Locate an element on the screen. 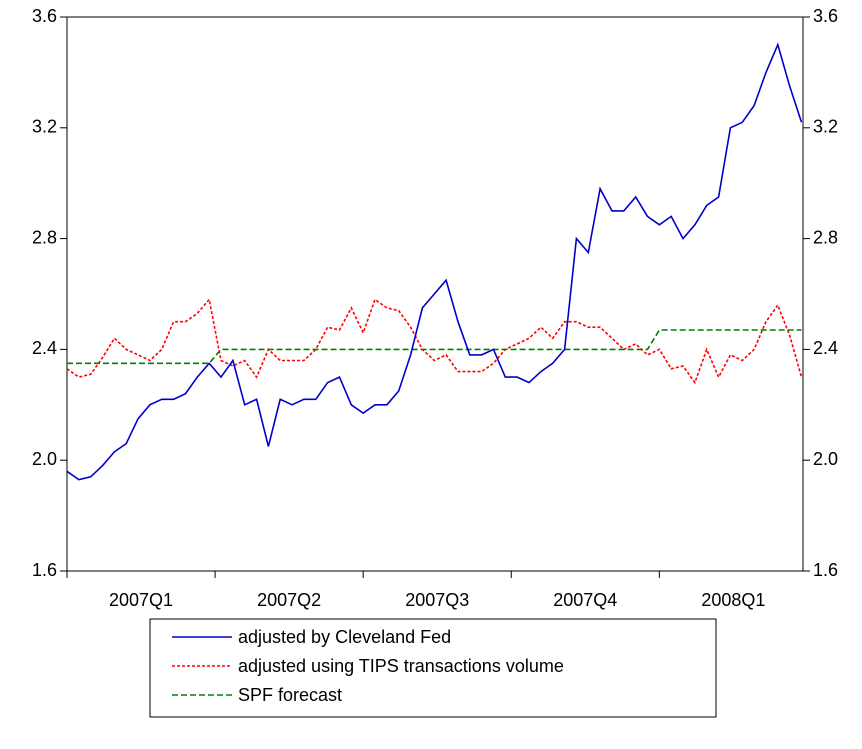 The width and height of the screenshot is (862, 749). legend-label: adjusted by Cleveland Fed is located at coordinates (344, 637).